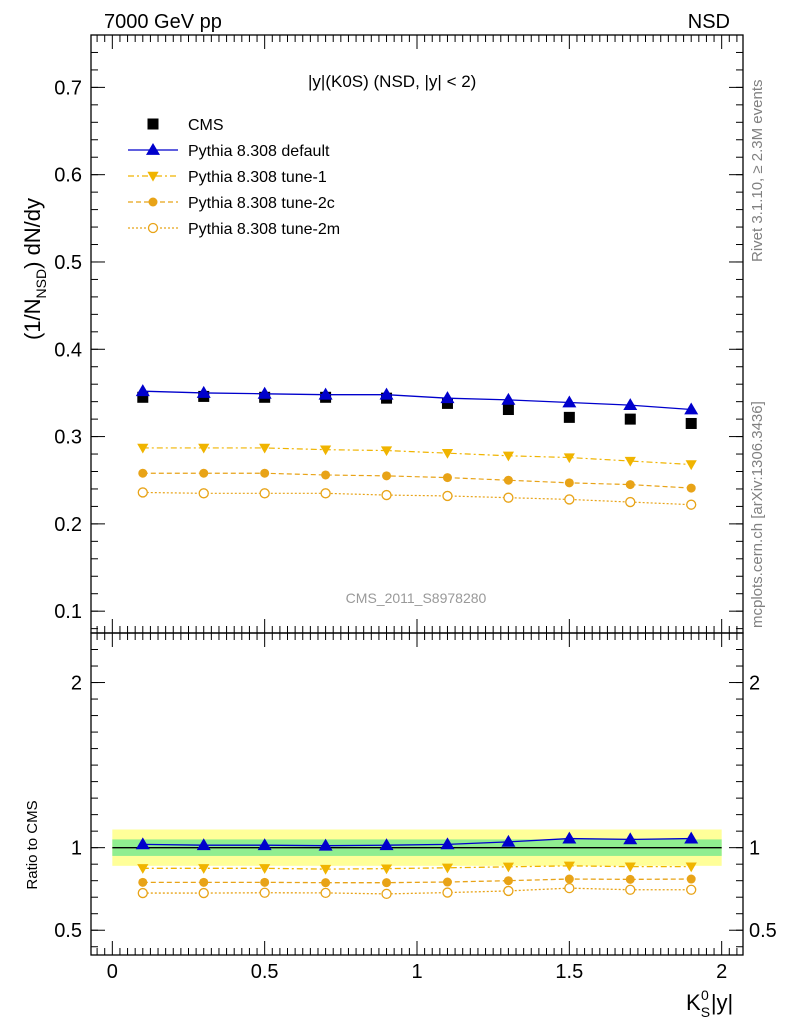 The height and width of the screenshot is (1024, 786). I want to click on legend-label: Pythia 8.308 tune-2m, so click(264, 229).